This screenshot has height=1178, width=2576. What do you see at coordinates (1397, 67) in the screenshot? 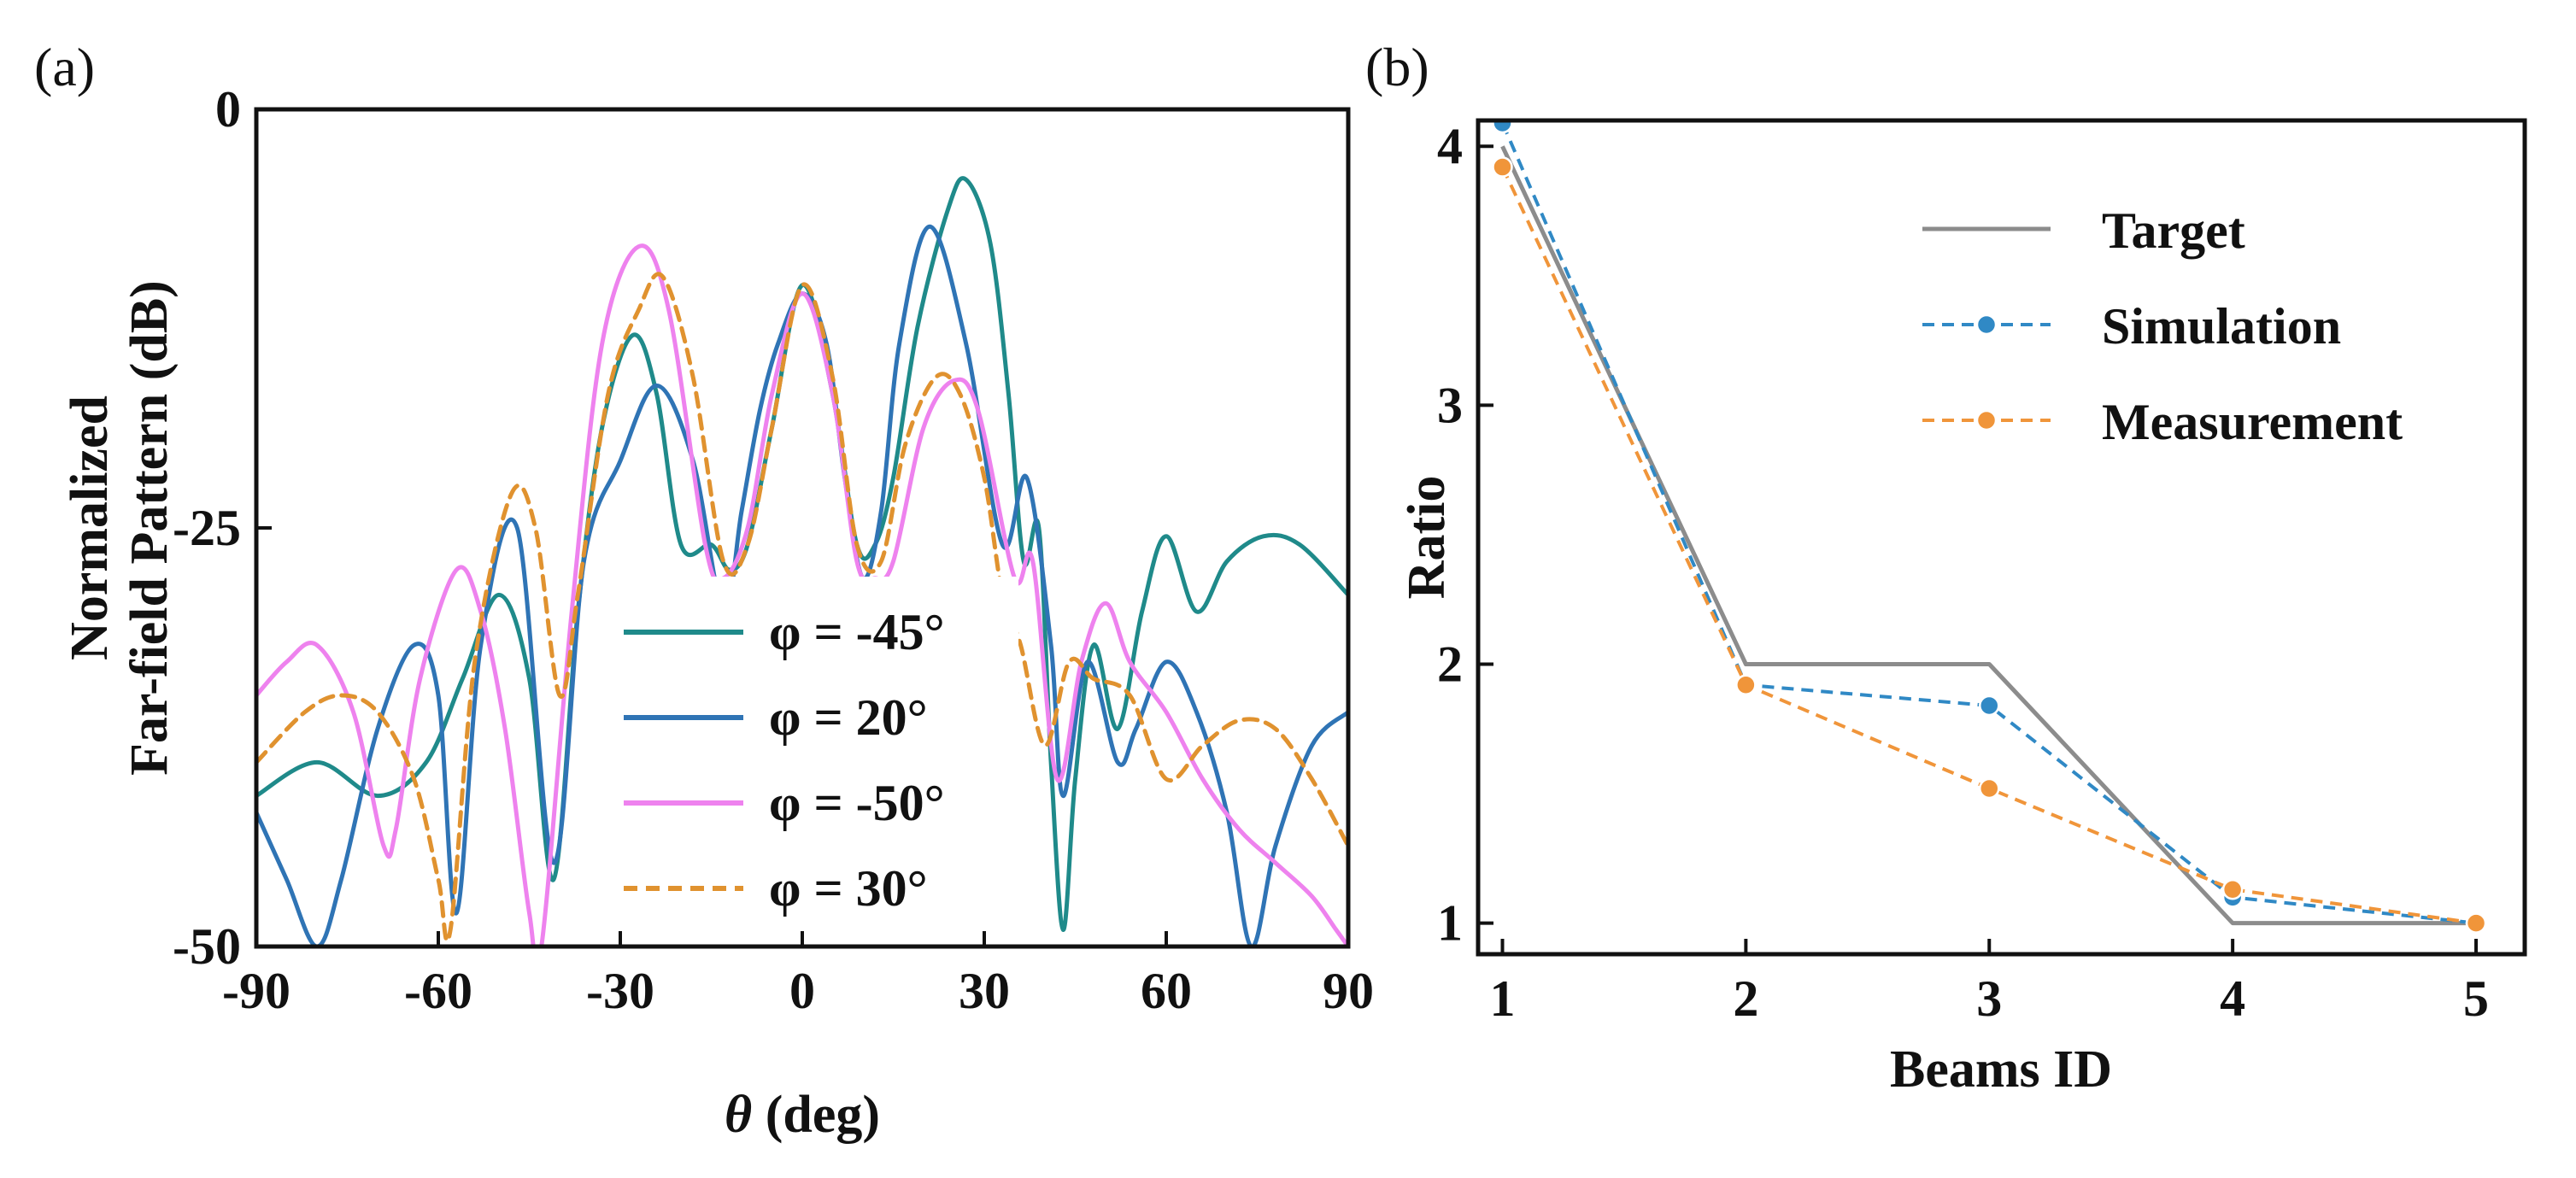
I see `panel-b-label: (b)` at bounding box center [1397, 67].